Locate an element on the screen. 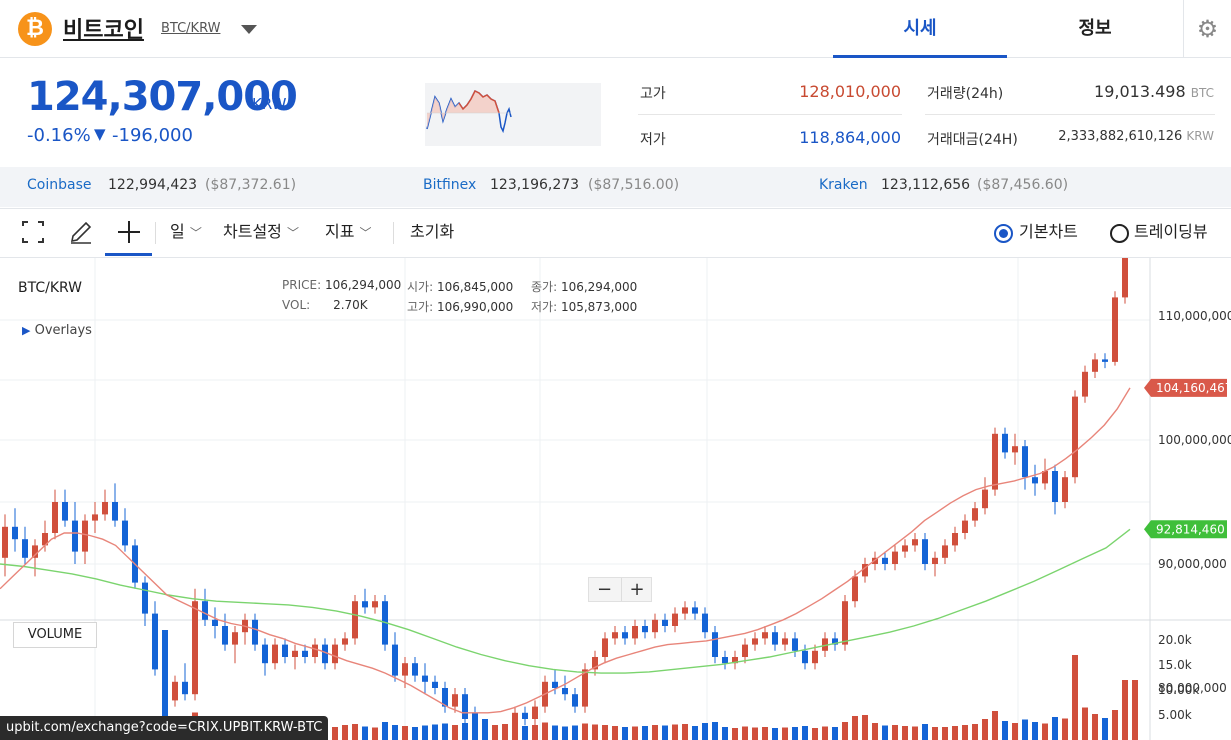  change-amount: -196,000 is located at coordinates (152, 135).